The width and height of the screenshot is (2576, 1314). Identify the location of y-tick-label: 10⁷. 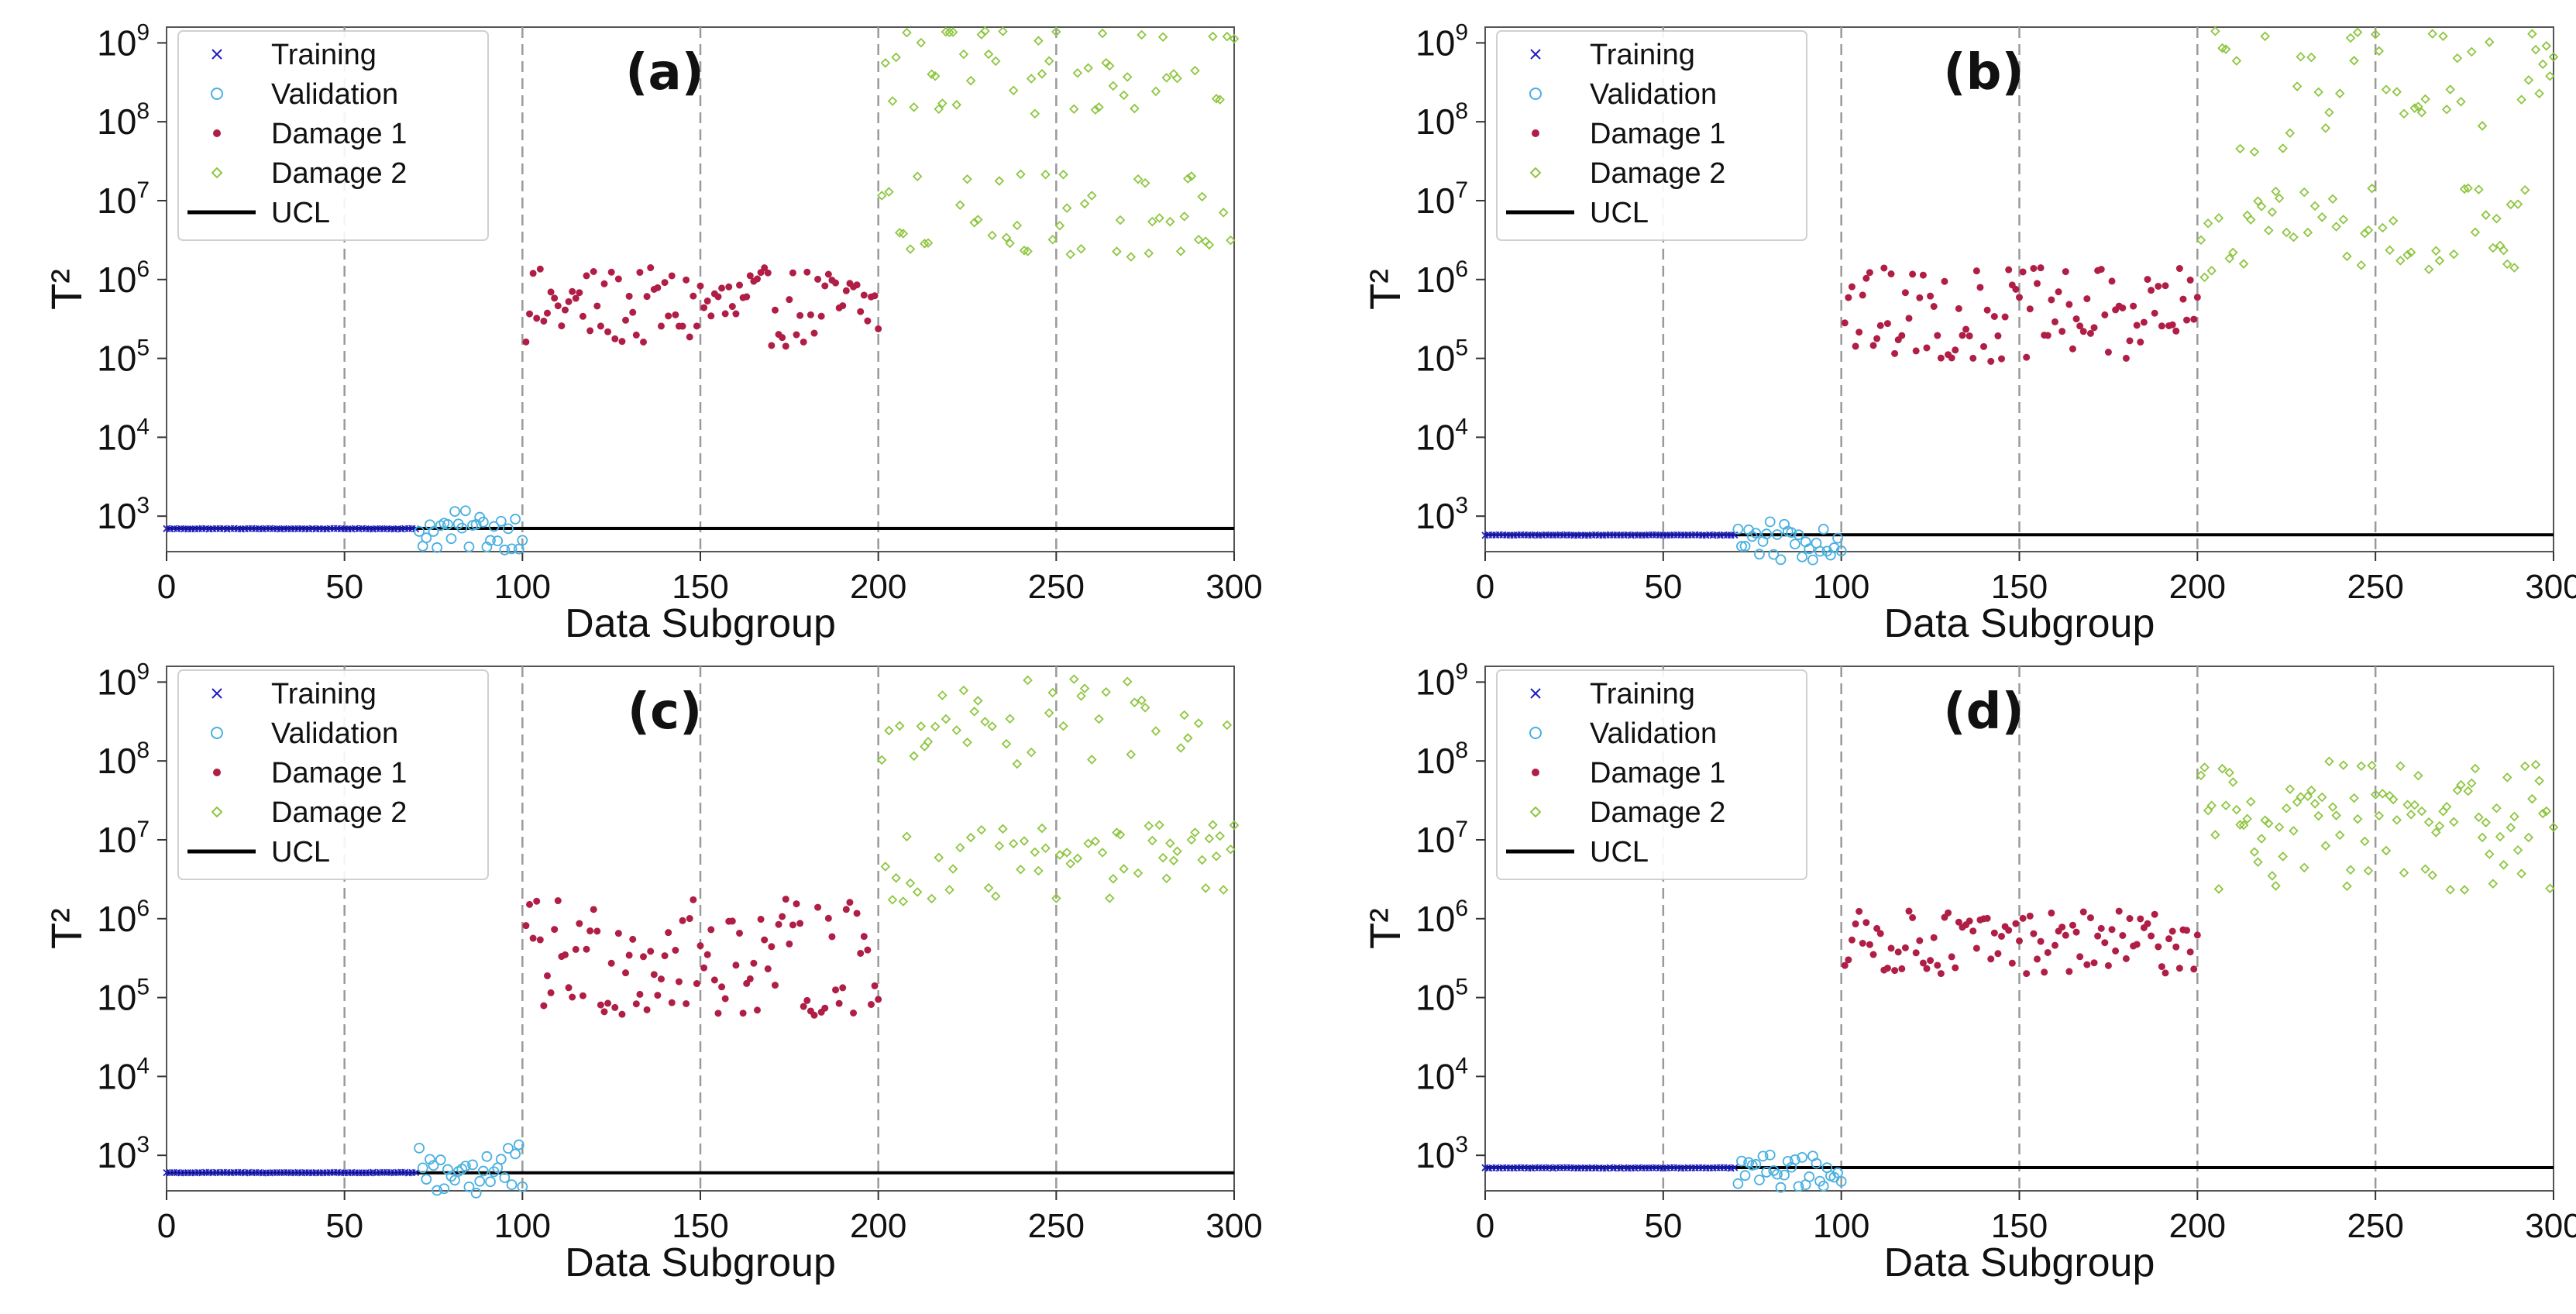
(1441, 199).